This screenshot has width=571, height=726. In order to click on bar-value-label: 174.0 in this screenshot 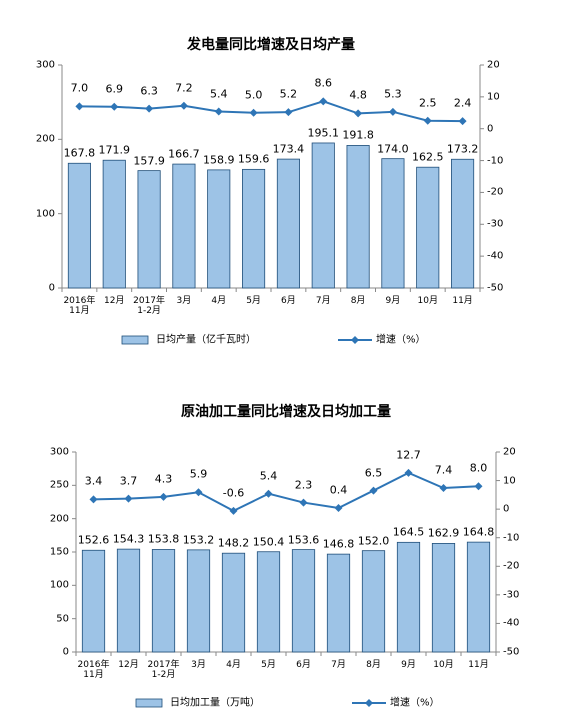, I will do `click(393, 149)`.